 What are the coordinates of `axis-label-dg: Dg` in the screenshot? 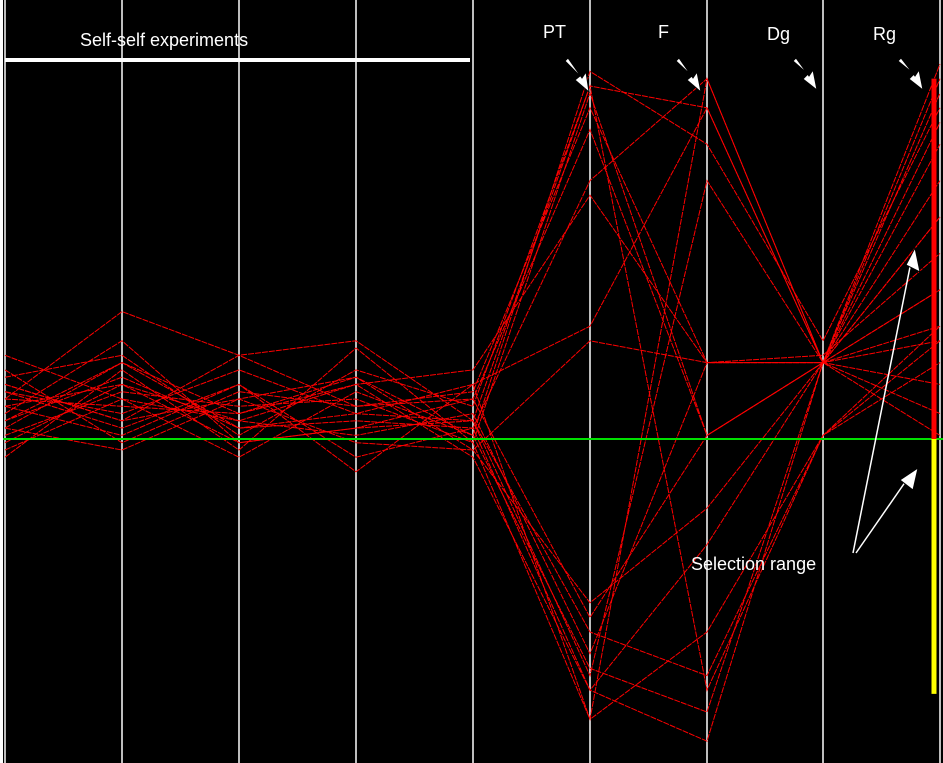 It's located at (778, 34).